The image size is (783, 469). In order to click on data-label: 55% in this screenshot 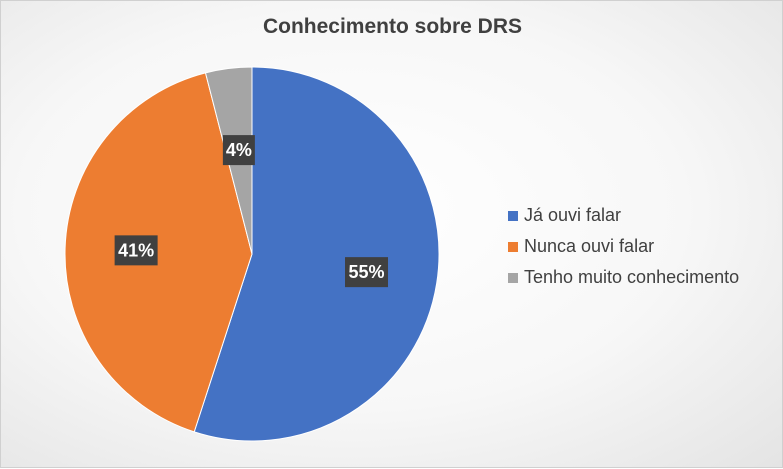, I will do `click(367, 272)`.